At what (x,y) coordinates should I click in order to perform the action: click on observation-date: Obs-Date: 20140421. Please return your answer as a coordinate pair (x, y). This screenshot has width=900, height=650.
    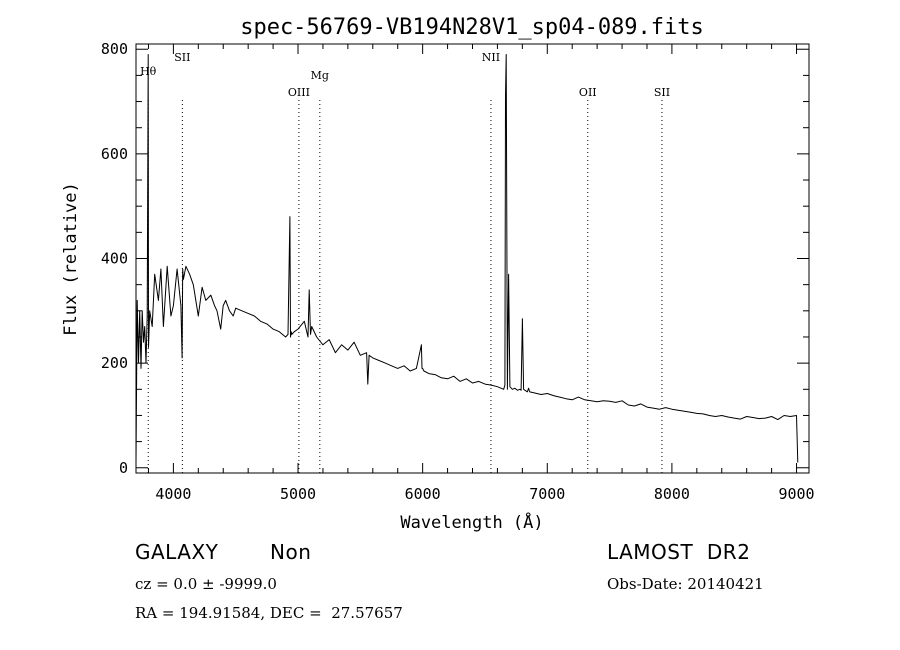
    Looking at the image, I should click on (685, 584).